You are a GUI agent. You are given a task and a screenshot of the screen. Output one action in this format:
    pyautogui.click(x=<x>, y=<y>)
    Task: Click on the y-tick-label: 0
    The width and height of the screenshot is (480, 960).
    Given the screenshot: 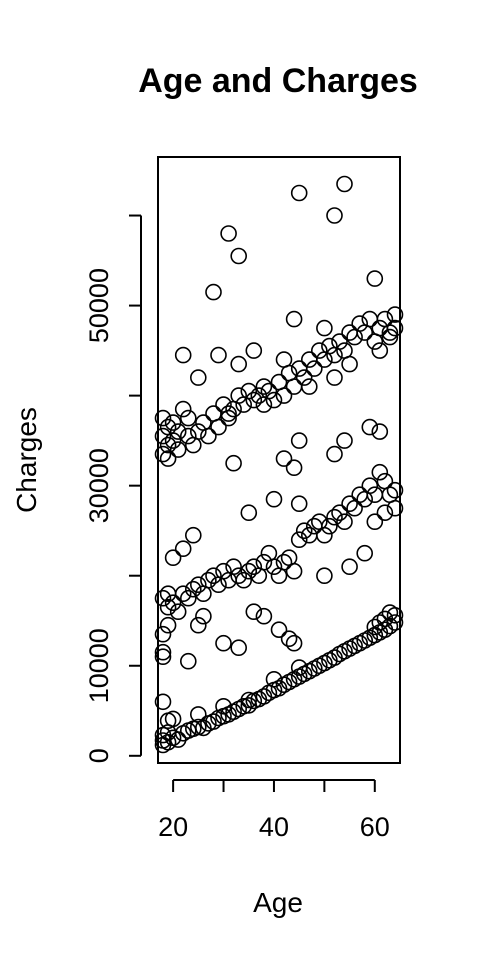 What is the action you would take?
    pyautogui.click(x=99, y=755)
    